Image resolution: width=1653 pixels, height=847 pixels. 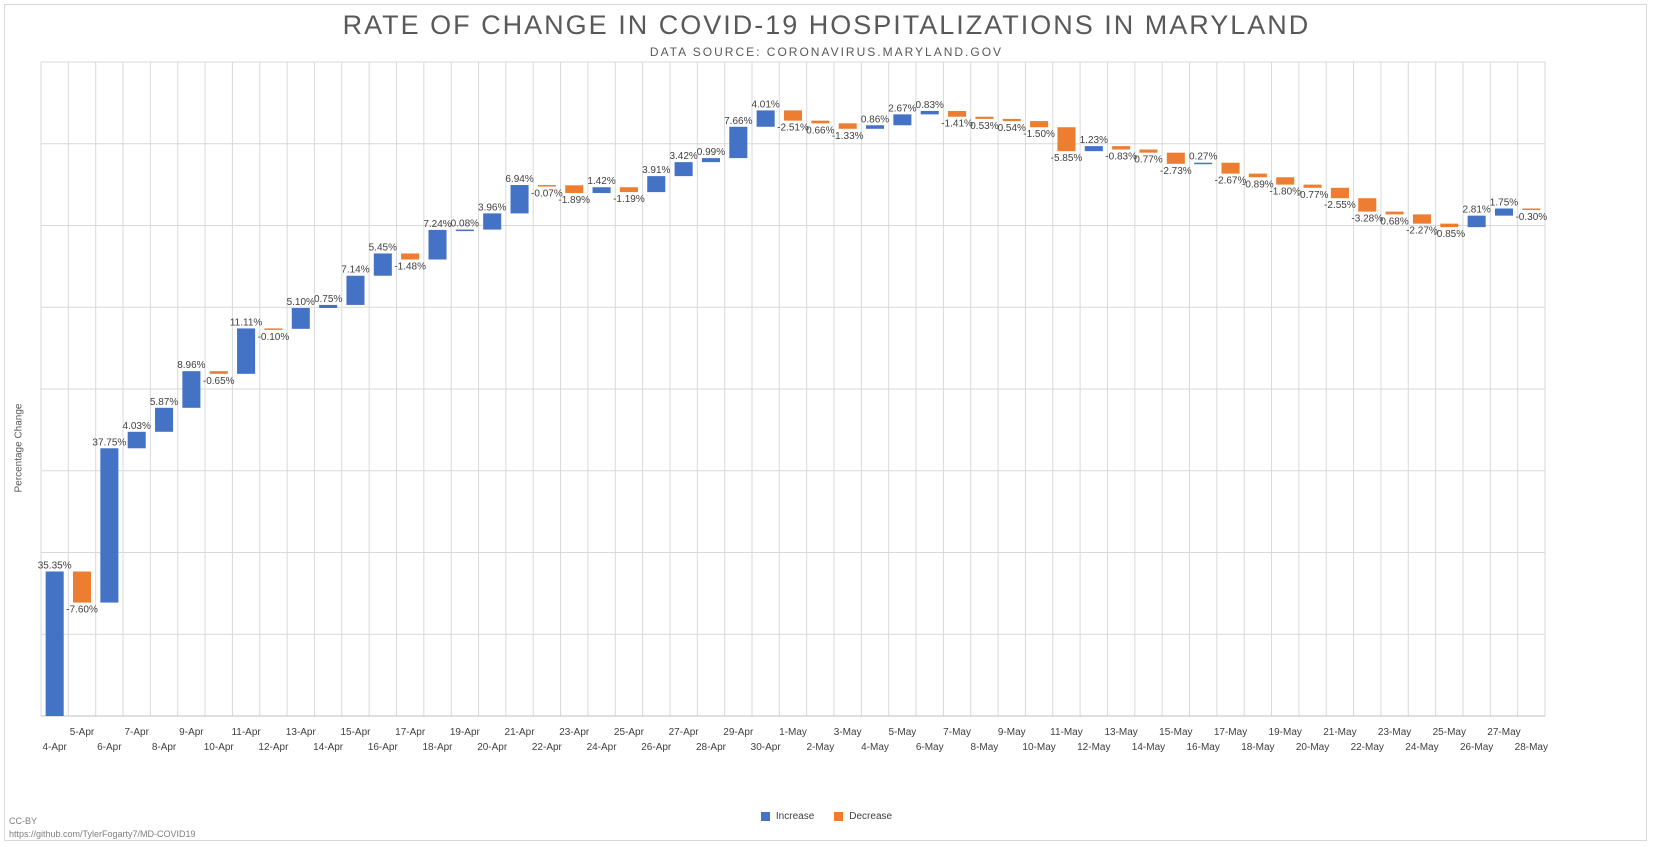 I want to click on x-tick-13-May: 13-May, so click(x=1120, y=732).